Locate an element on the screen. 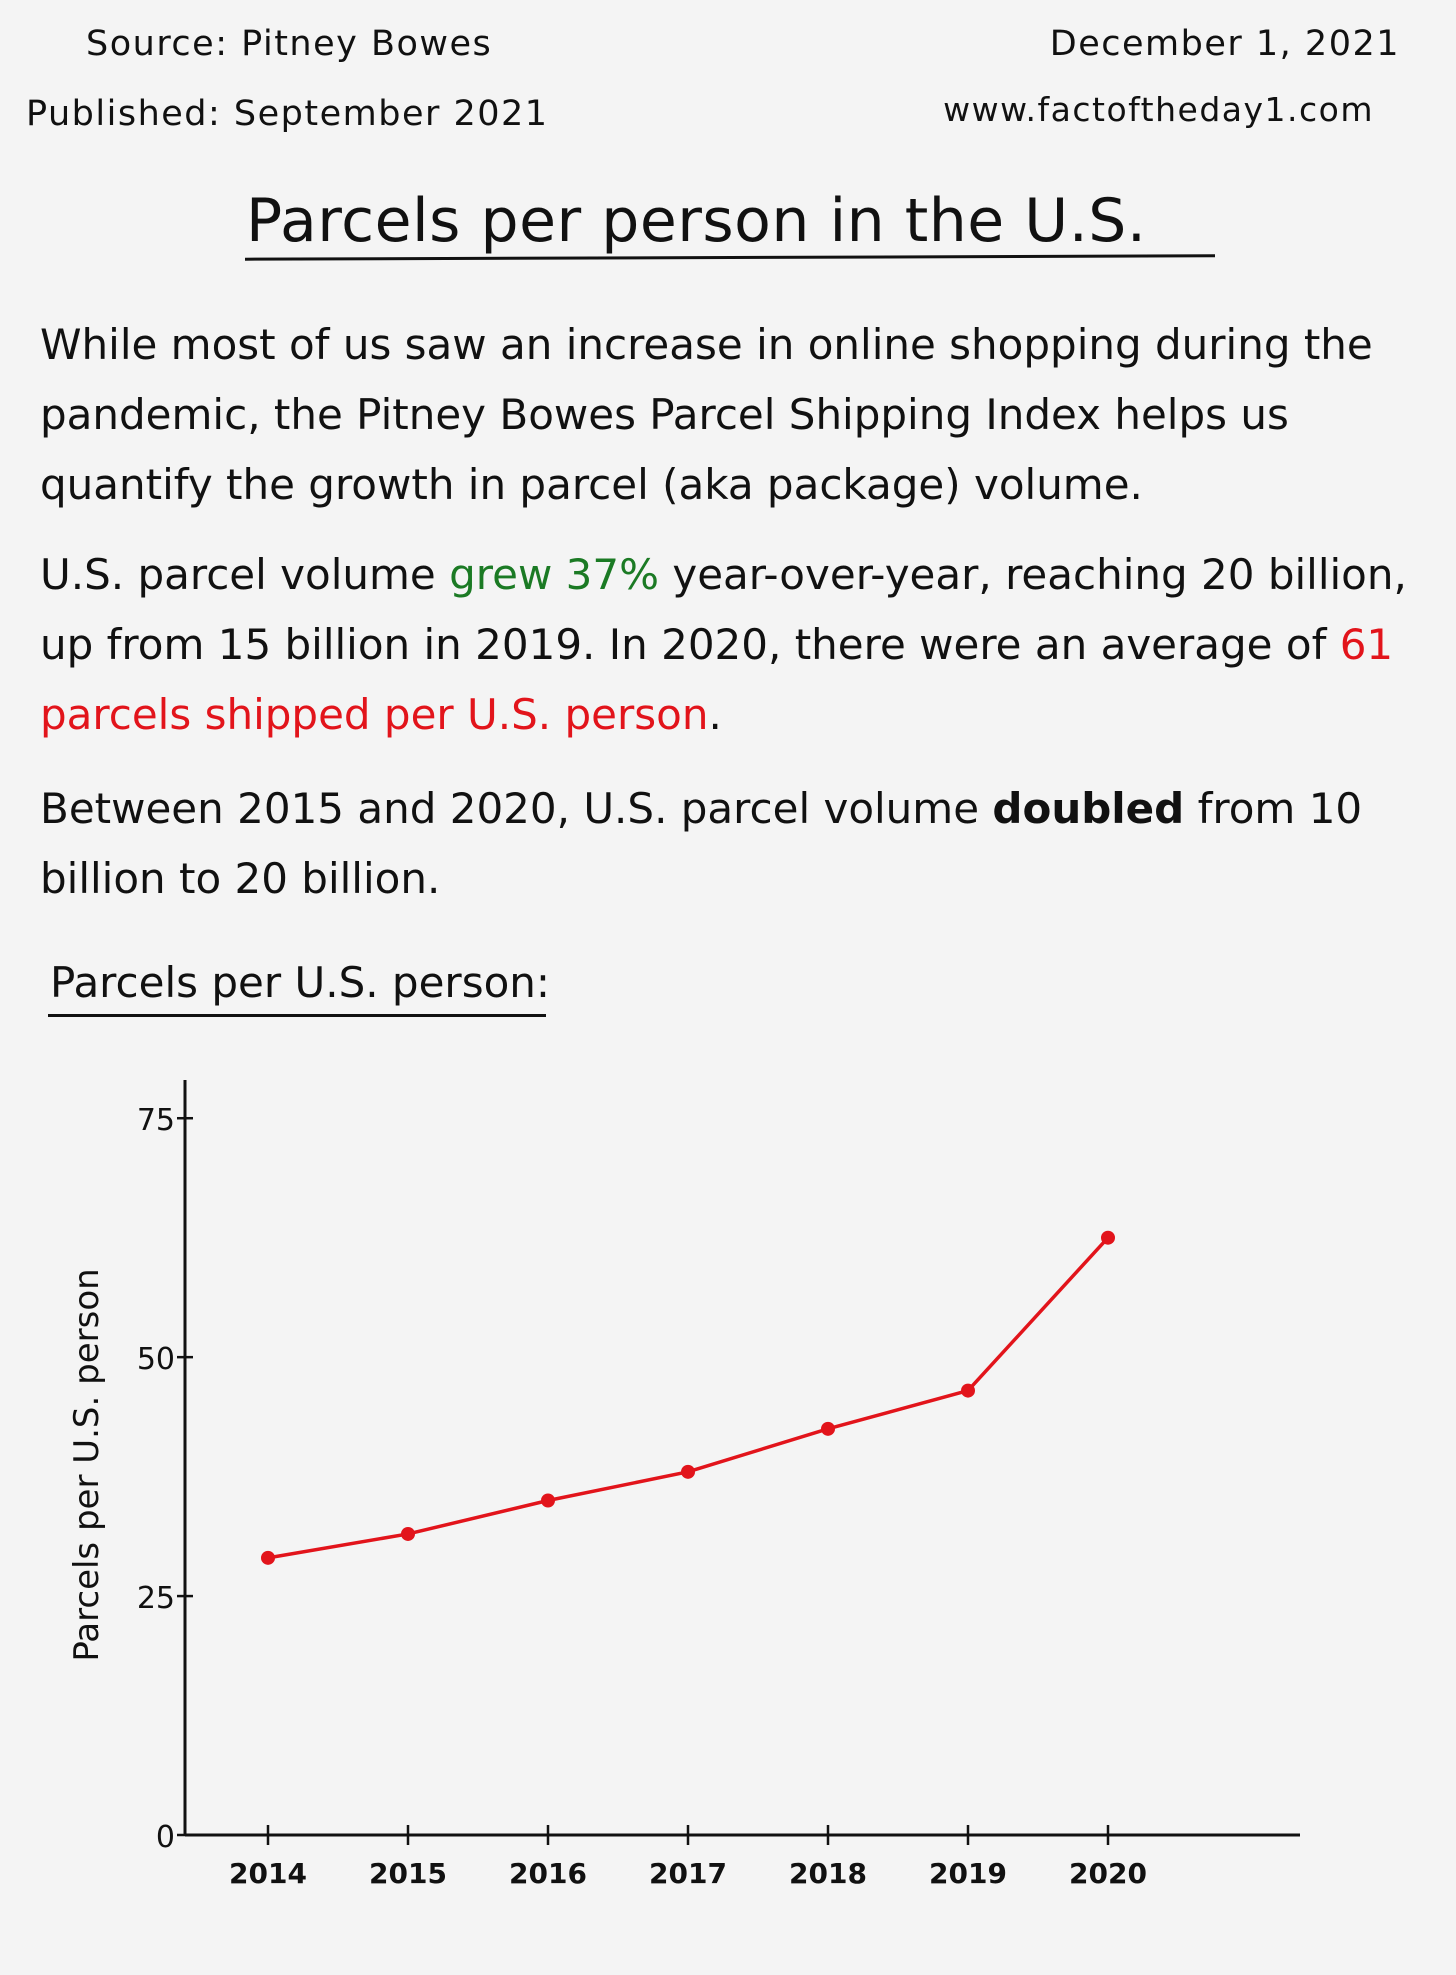 This screenshot has height=1975, width=1456. x-tick-label: 2017 is located at coordinates (688, 1873).